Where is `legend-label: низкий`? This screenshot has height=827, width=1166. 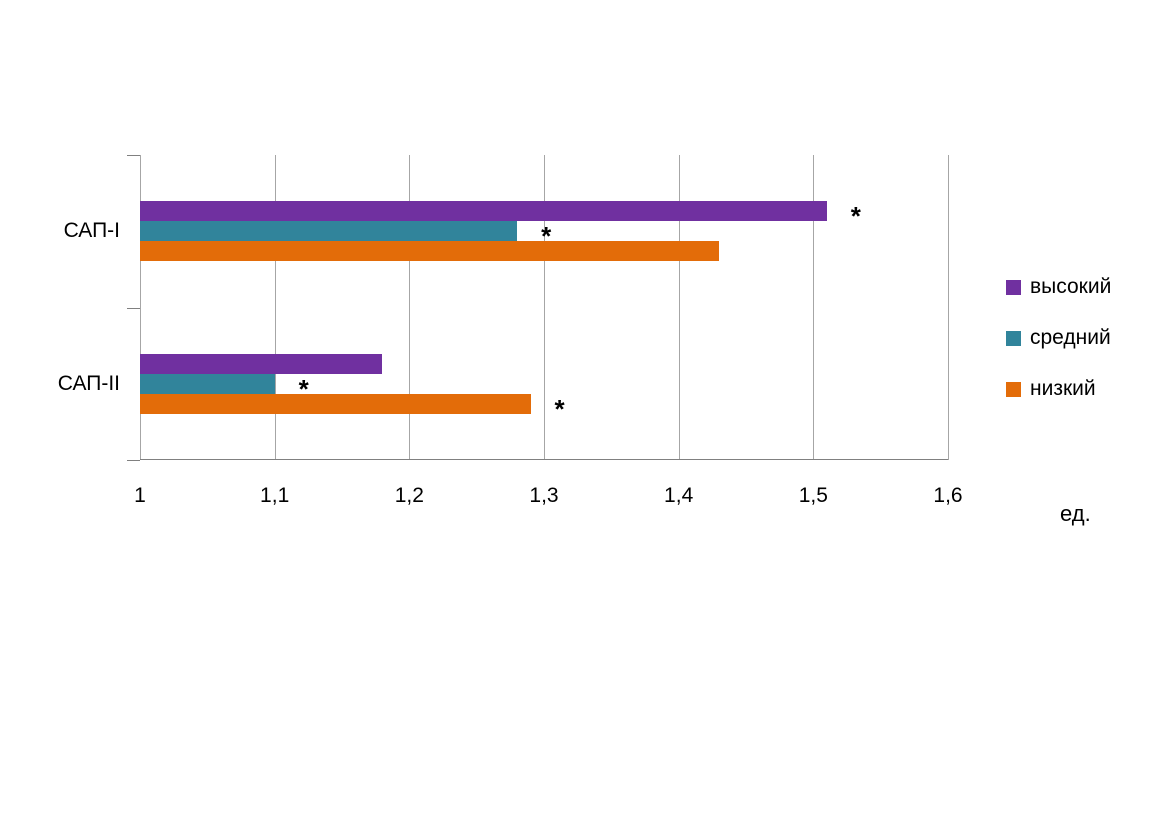
legend-label: низкий is located at coordinates (1063, 388).